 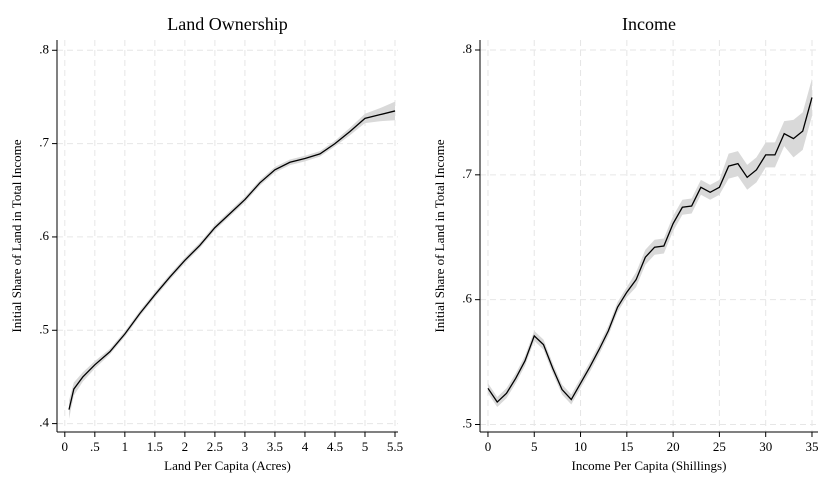 I want to click on x-tick-label: 10, so click(x=580, y=446).